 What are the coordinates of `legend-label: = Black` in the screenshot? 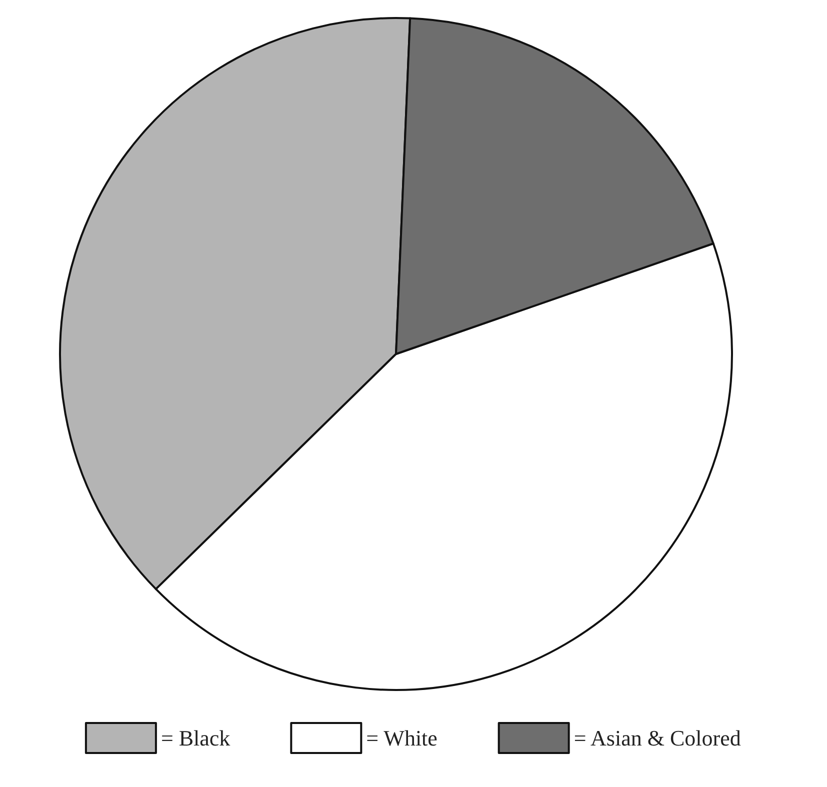 It's located at (195, 738).